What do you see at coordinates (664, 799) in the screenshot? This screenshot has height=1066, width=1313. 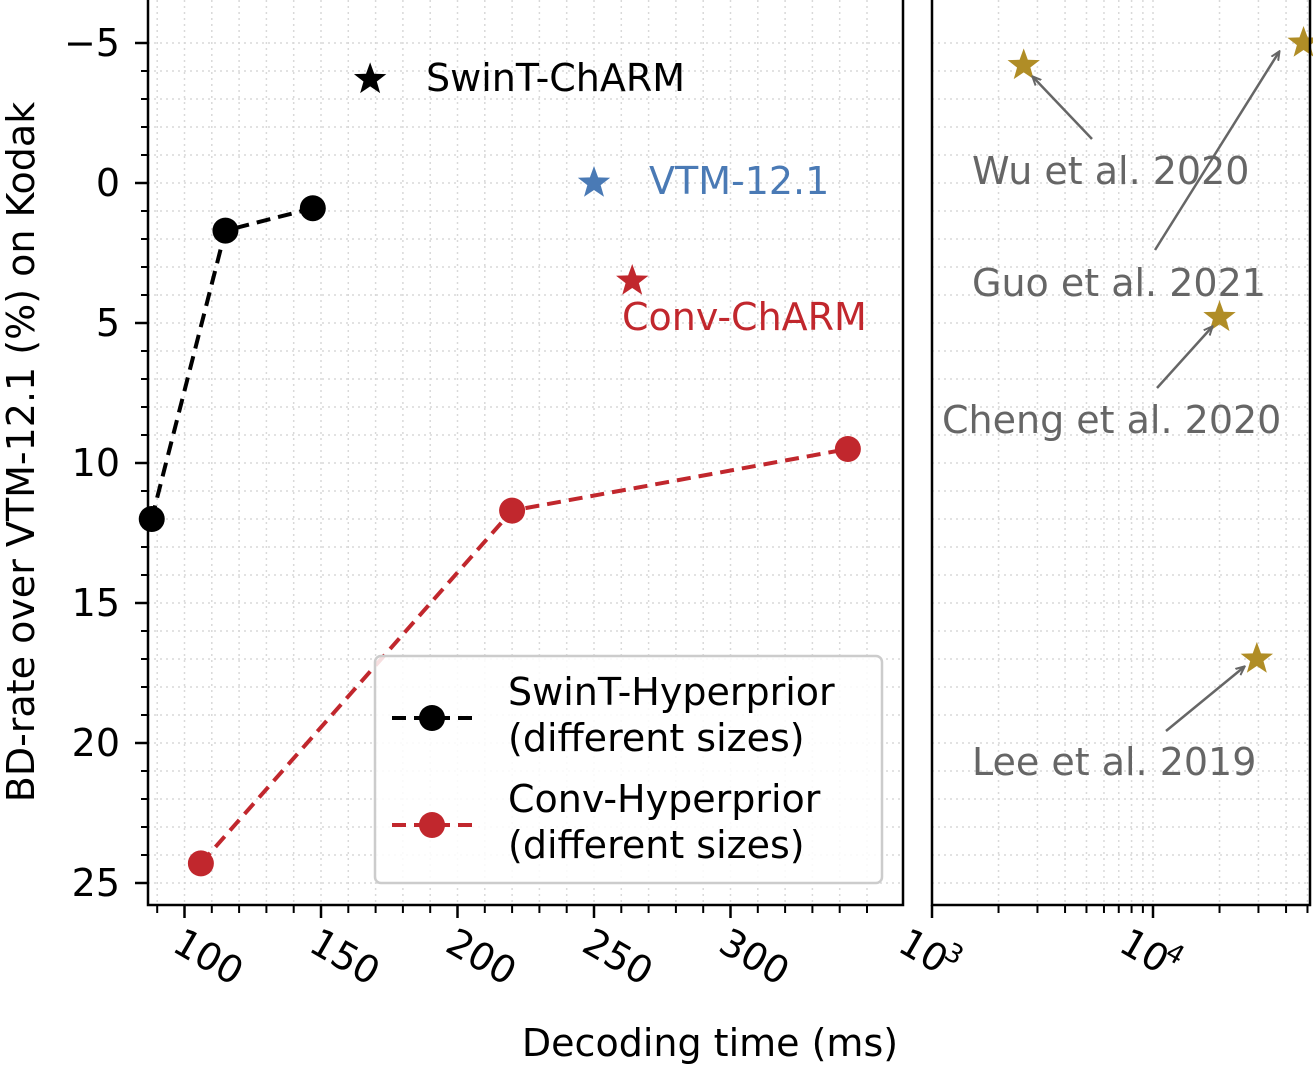 I see `legend-conv-line1: Conv-Hyperprior` at bounding box center [664, 799].